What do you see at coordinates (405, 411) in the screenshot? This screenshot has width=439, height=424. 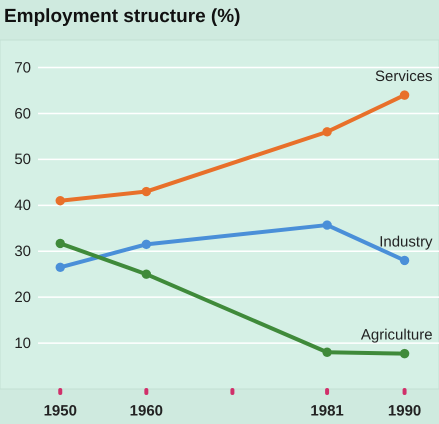 I see `x-tick-label: 1990` at bounding box center [405, 411].